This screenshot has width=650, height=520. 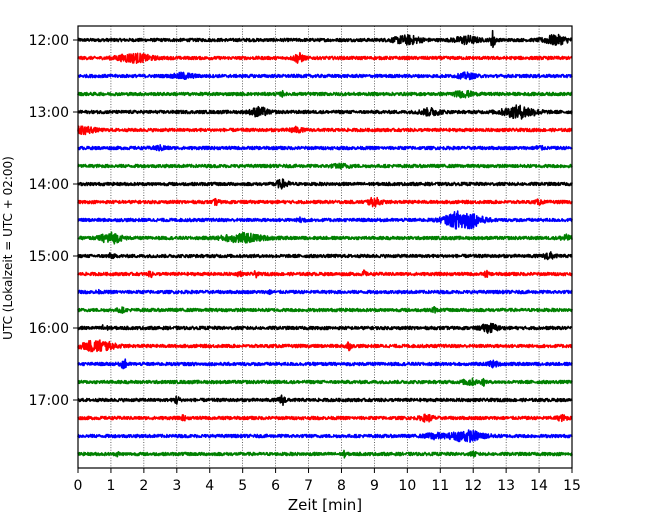 What do you see at coordinates (327, 481) in the screenshot?
I see `x-axis-ticks: 0 1 2 3 4 5 6 7 8 9 10 11 12 13 14 15` at bounding box center [327, 481].